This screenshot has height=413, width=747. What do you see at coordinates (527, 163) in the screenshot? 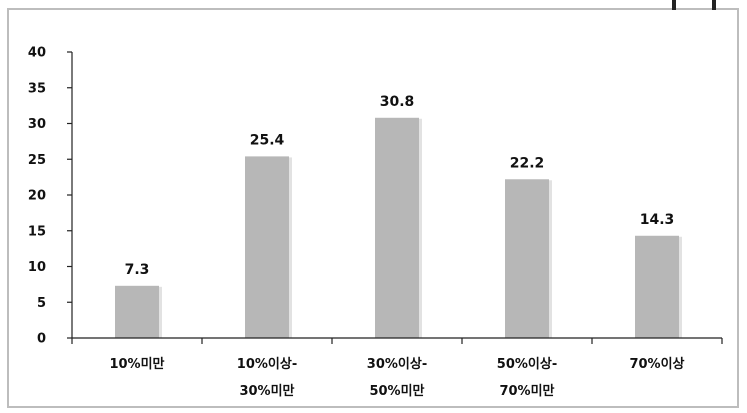
I see `data-label: 22.2` at bounding box center [527, 163].